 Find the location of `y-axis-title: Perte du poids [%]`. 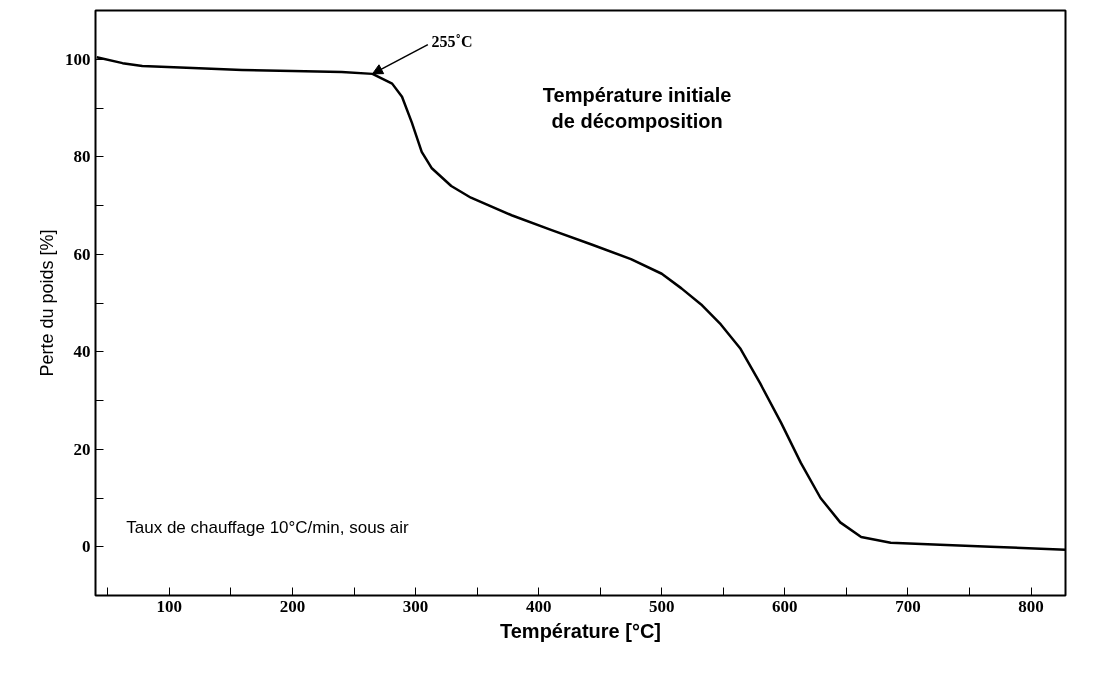

y-axis-title: Perte du poids [%] is located at coordinates (47, 303).